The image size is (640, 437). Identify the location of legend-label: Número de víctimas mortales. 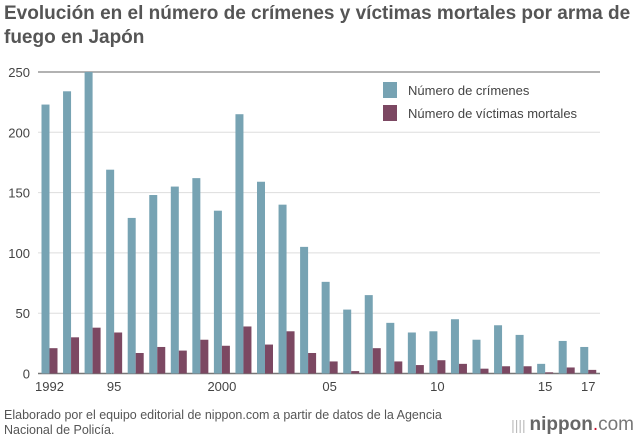
(493, 113).